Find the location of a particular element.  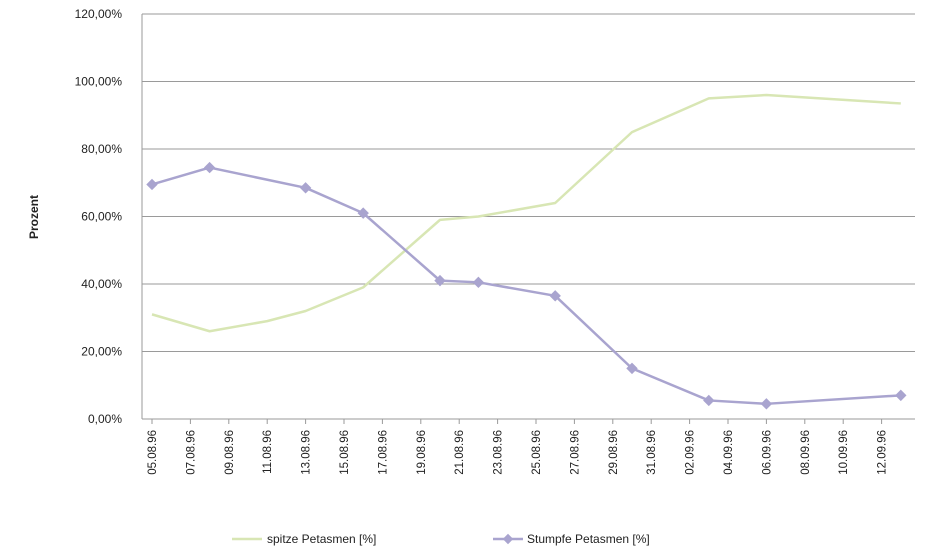

legend-item: Stumpfe Petasmen [%] is located at coordinates (571, 539).